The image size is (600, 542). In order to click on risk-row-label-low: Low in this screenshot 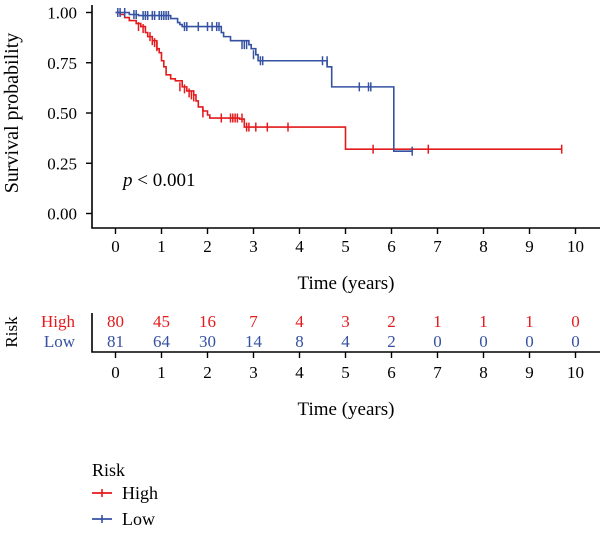, I will do `click(60, 341)`.